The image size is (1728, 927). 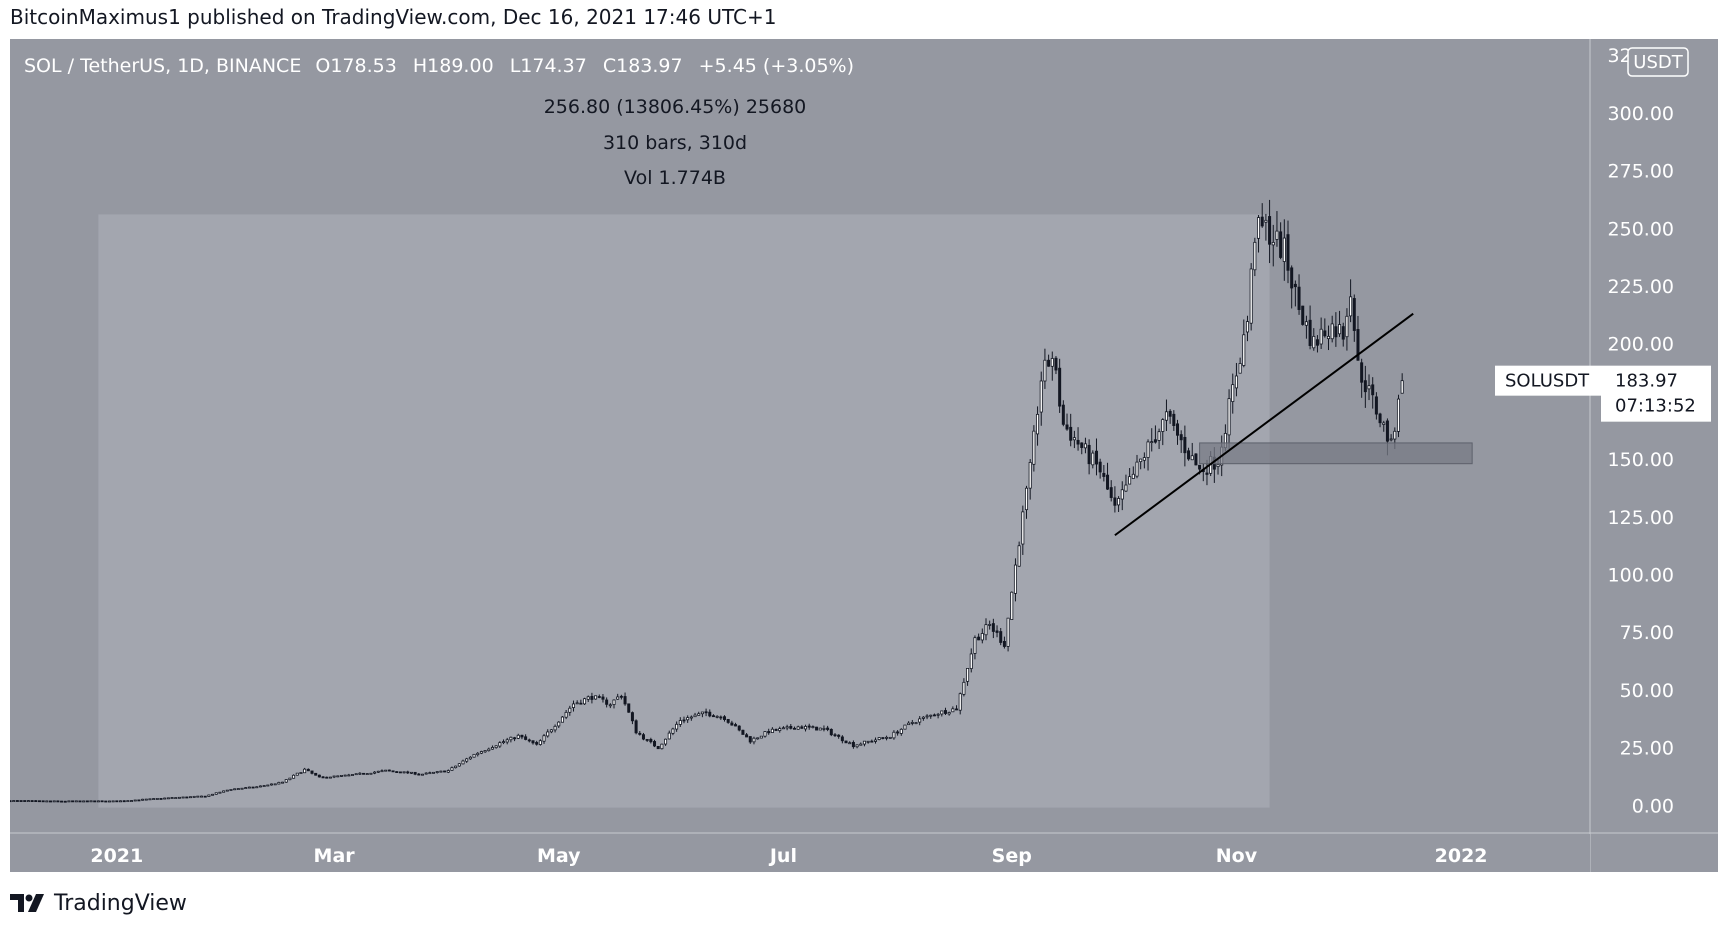 I want to click on price-tick-label: 200.00, so click(x=1641, y=345).